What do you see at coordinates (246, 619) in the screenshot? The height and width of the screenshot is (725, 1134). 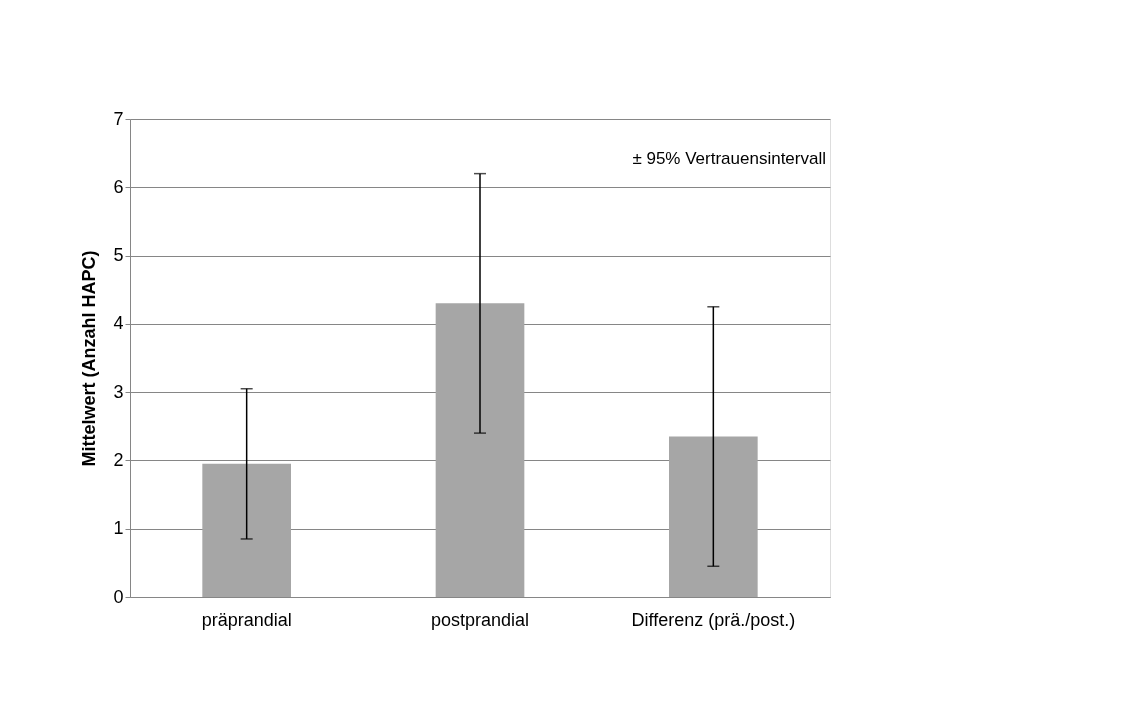 I see `x-tick-label: präprandial` at bounding box center [246, 619].